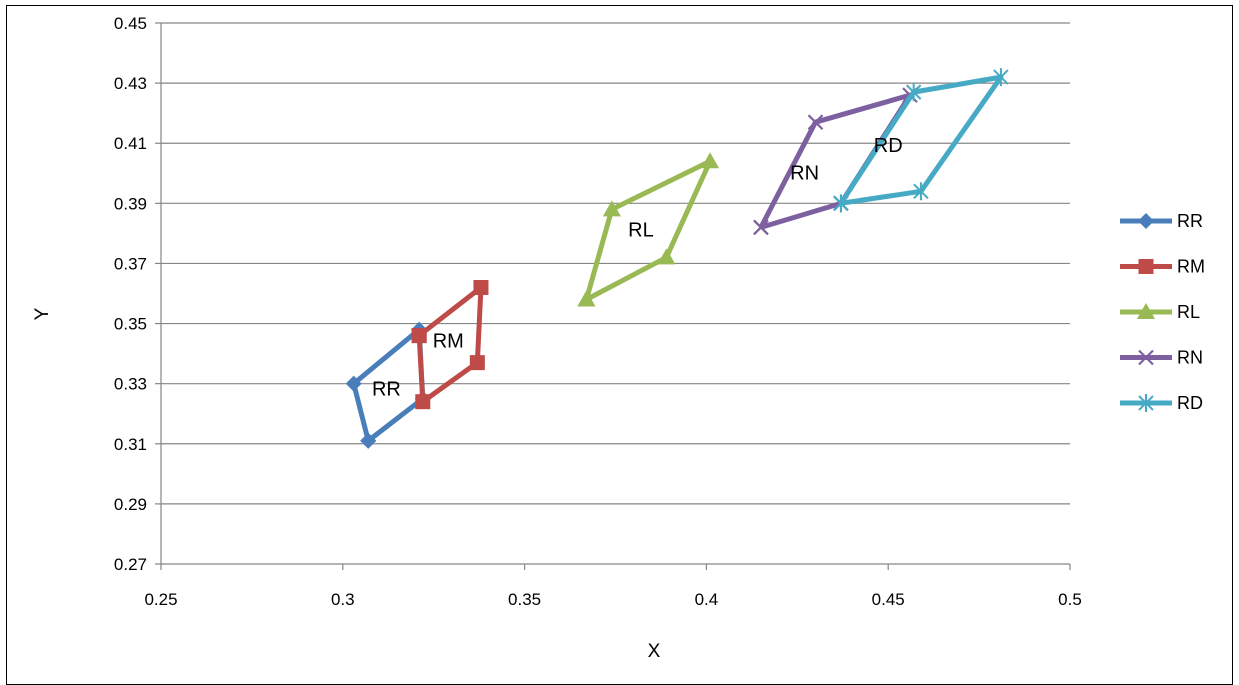 This screenshot has width=1239, height=685. I want to click on x-tick-label: 0.3, so click(343, 599).